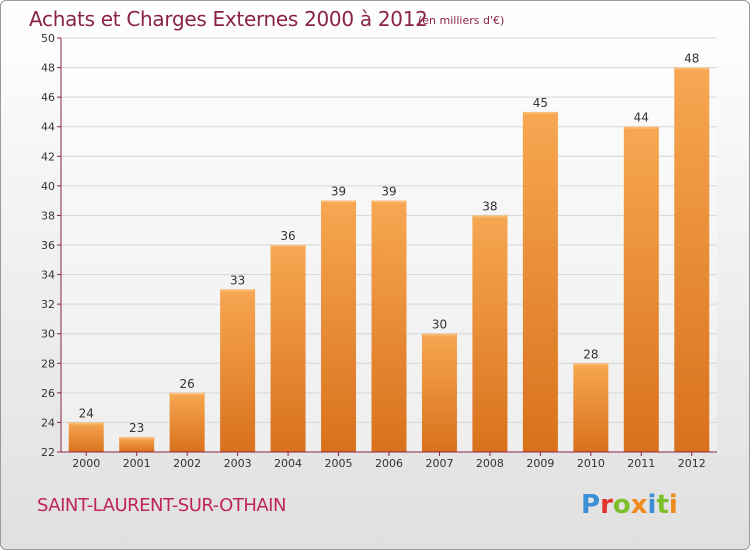 This screenshot has width=750, height=550. I want to click on y-tick-label: 38, so click(48, 215).